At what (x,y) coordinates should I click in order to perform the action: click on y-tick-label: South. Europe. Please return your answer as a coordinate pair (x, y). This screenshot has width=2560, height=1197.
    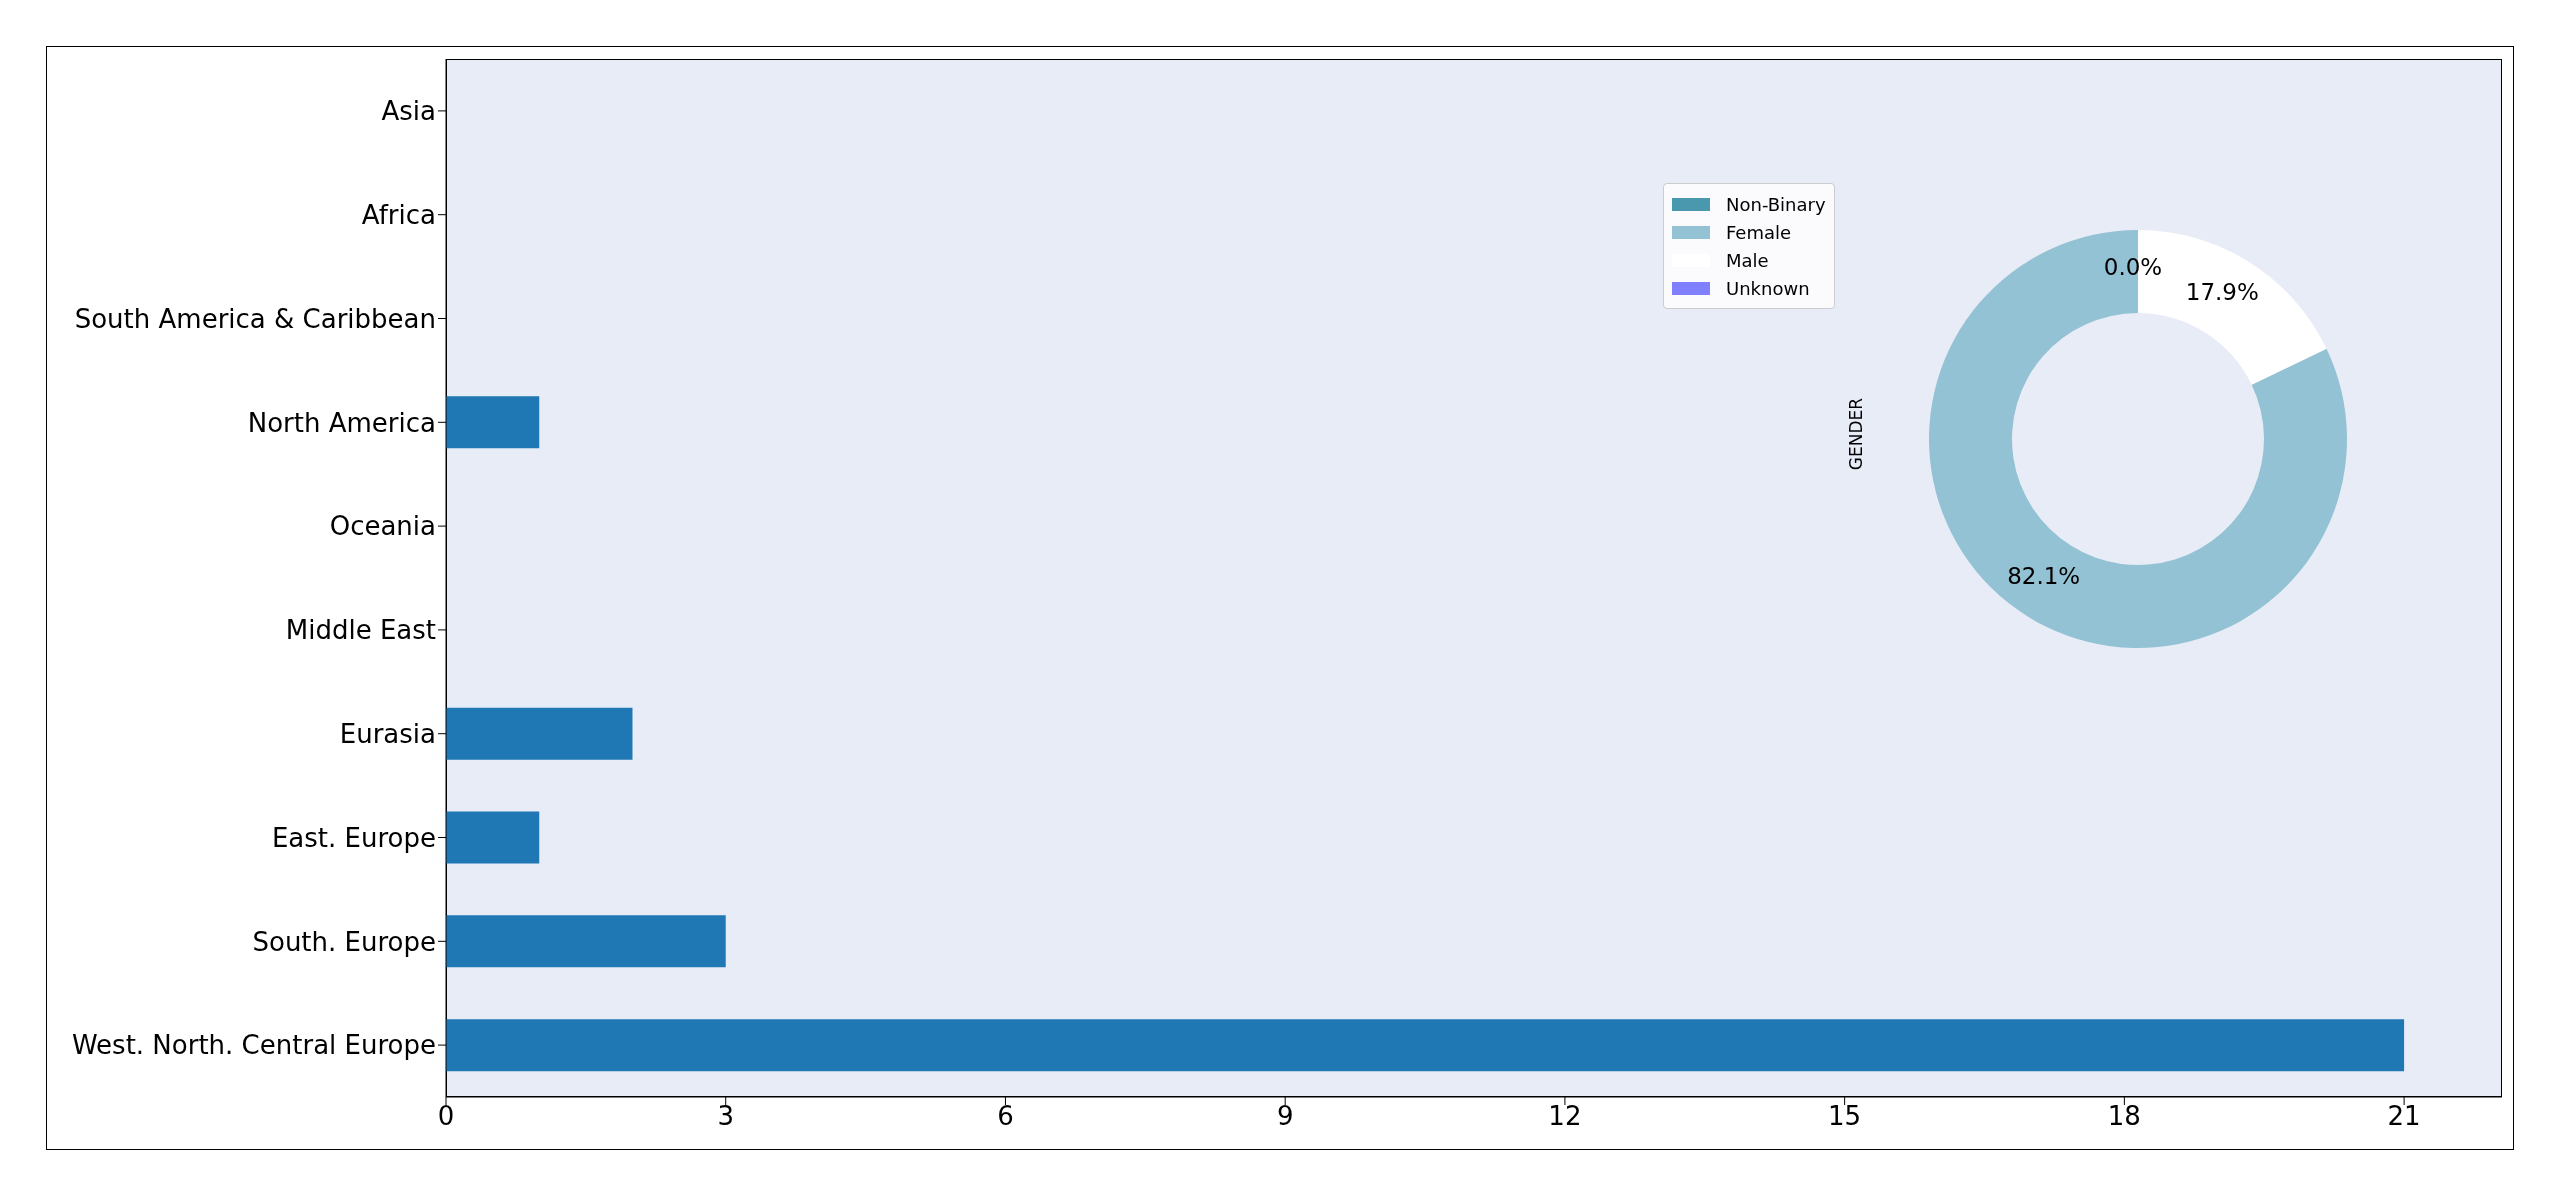
    Looking at the image, I should click on (344, 941).